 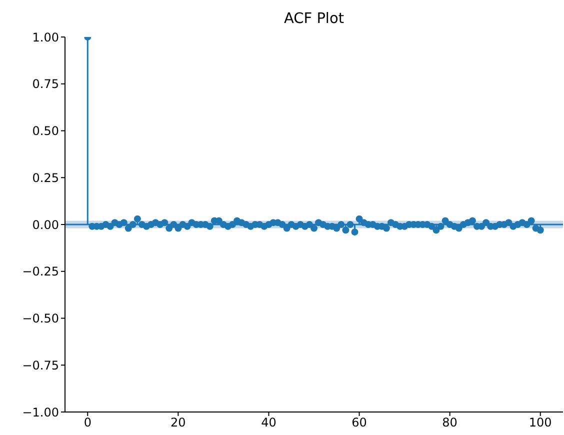 I want to click on y-tick-label: 0.50, so click(x=45, y=131).